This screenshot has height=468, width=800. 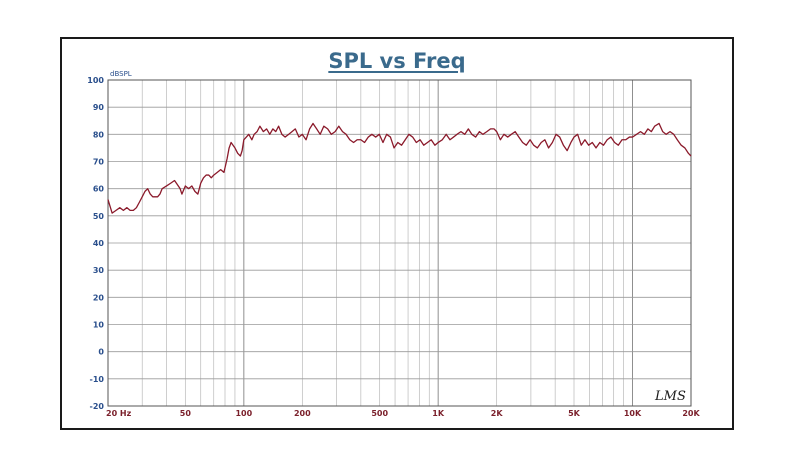 What do you see at coordinates (302, 413) in the screenshot?
I see `x-tick-label: 200` at bounding box center [302, 413].